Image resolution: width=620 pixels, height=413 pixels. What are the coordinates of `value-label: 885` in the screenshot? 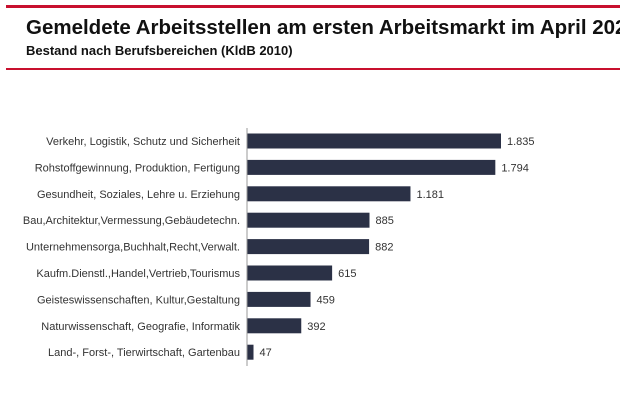 It's located at (385, 221).